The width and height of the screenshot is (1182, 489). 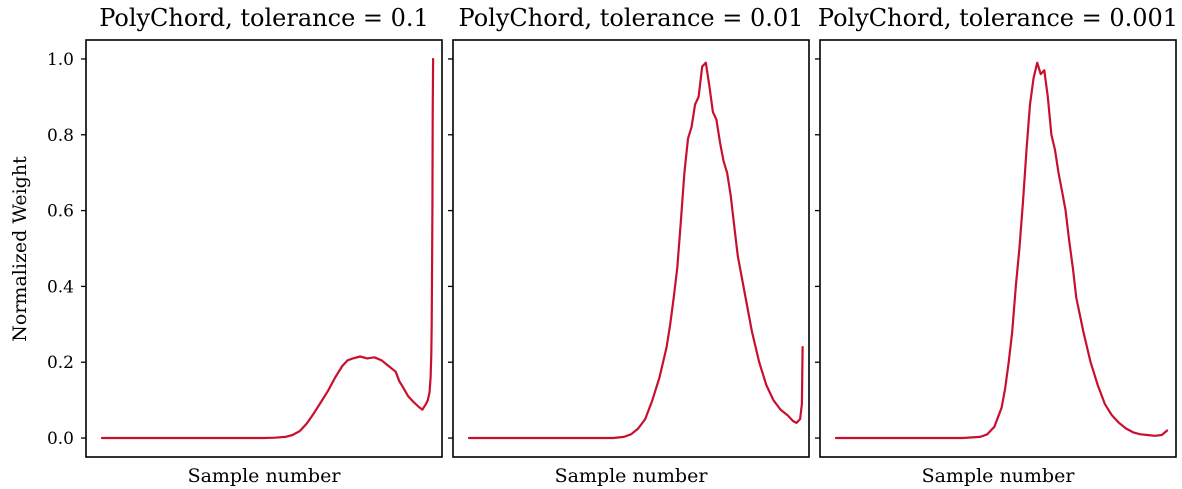 What do you see at coordinates (60, 439) in the screenshot?
I see `y-tick-label: 0.0` at bounding box center [60, 439].